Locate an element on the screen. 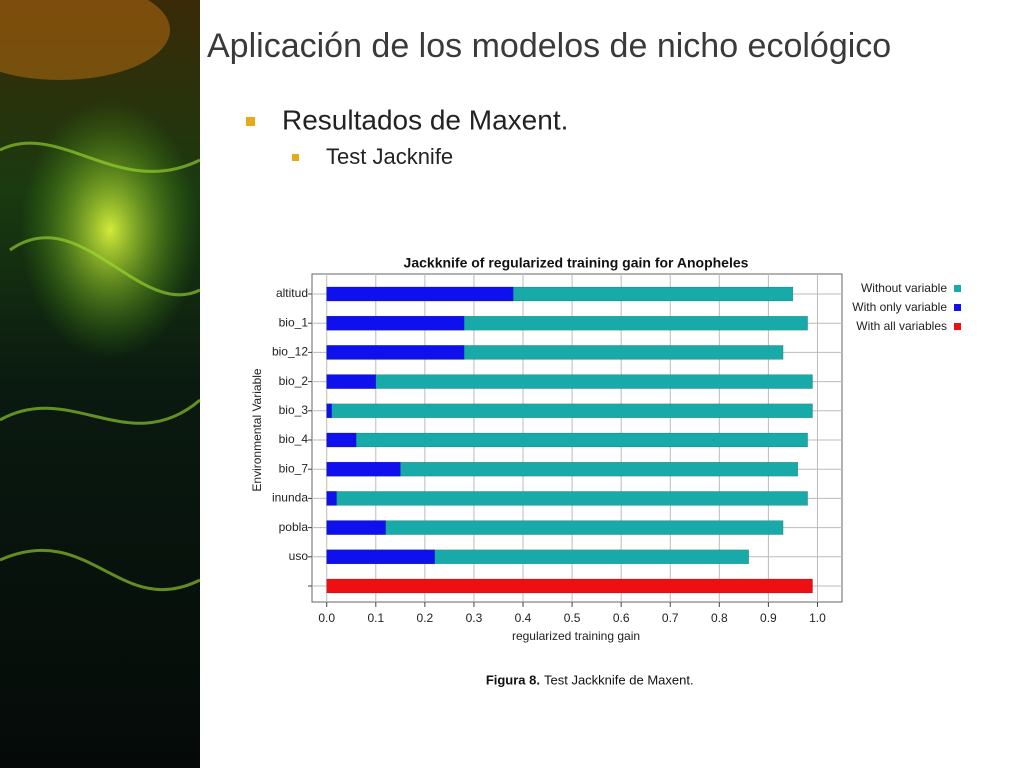  x-tick-label: 0.2 is located at coordinates (425, 618).